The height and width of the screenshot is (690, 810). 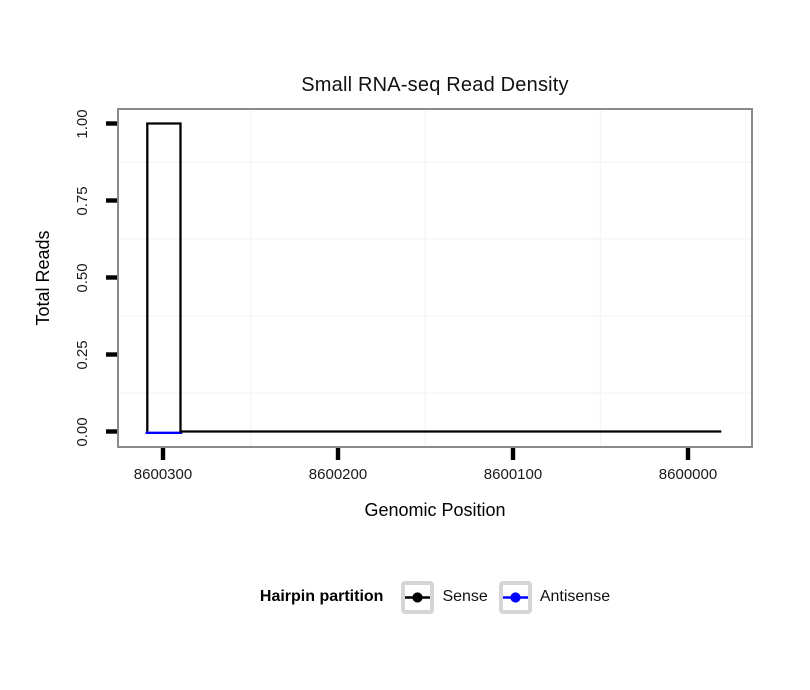 I want to click on legend: Hairpin partition Sense Antisense, so click(x=435, y=597).